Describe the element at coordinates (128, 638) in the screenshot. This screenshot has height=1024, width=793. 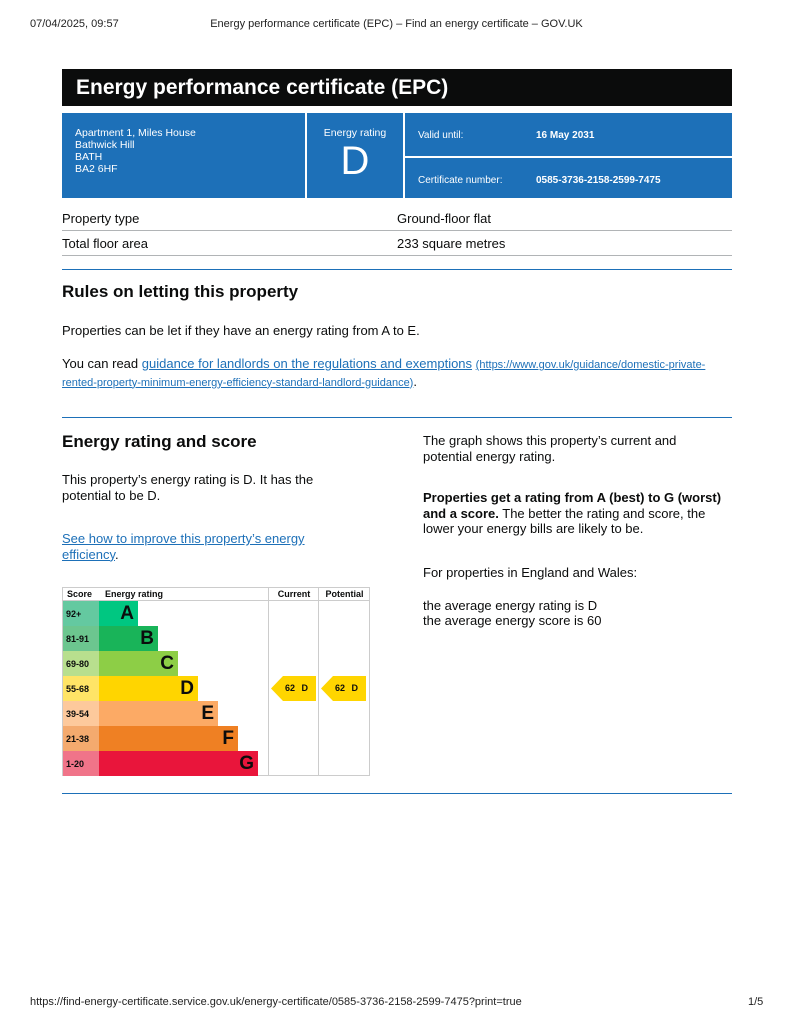
I see `rating-bar-b: B` at that location.